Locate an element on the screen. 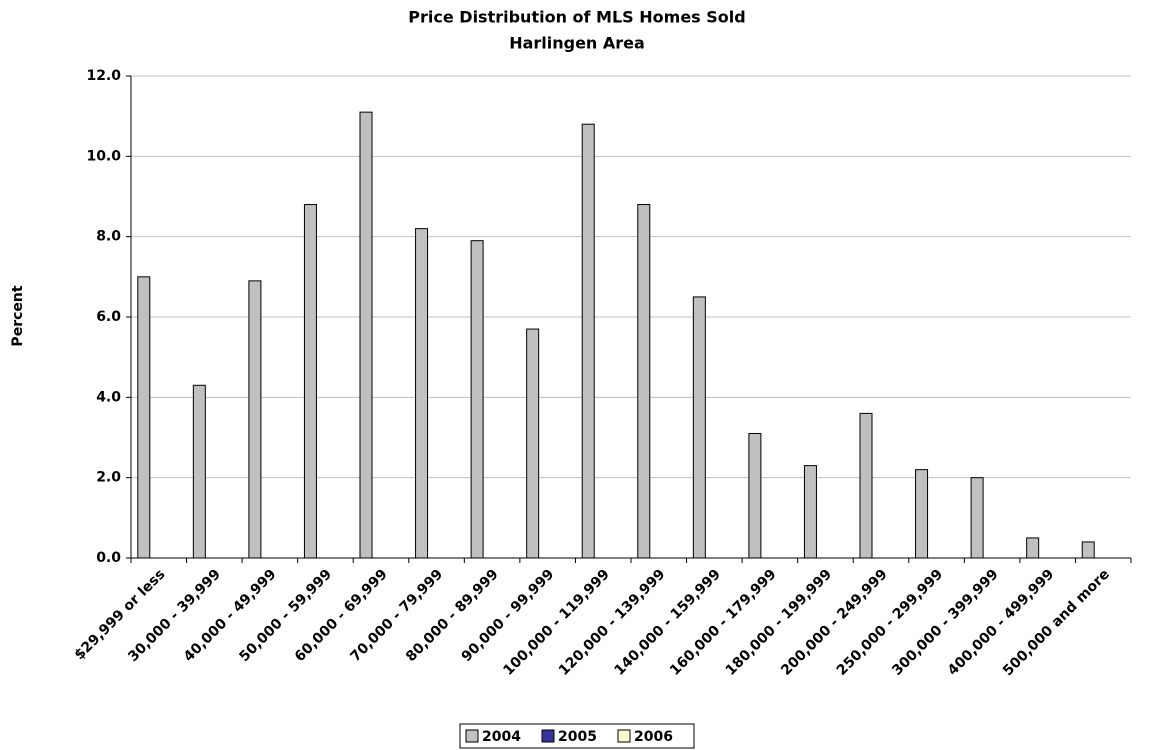 This screenshot has height=750, width=1154. y-tick-label: 2.0 is located at coordinates (108, 478).